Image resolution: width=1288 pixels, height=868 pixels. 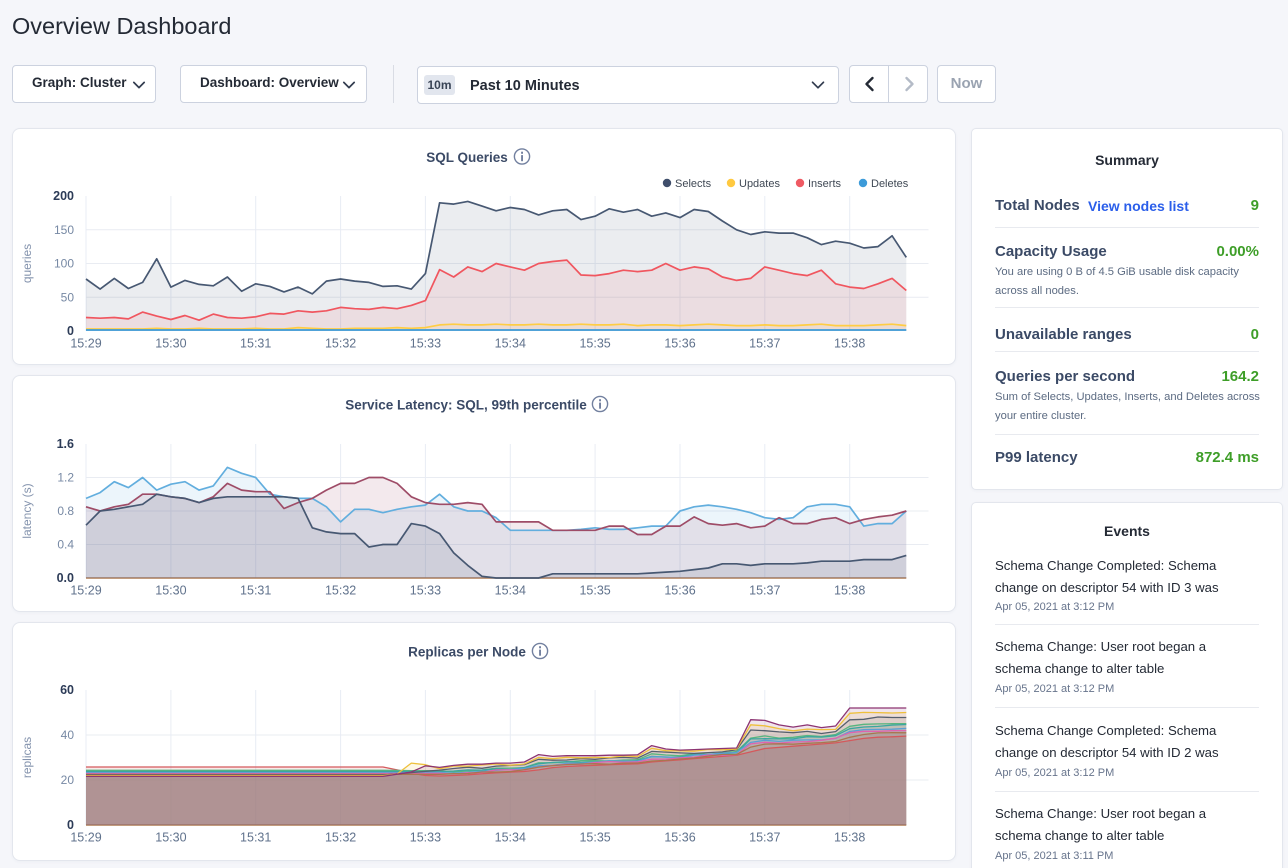 What do you see at coordinates (65, 545) in the screenshot?
I see `svg-text: 0.4` at bounding box center [65, 545].